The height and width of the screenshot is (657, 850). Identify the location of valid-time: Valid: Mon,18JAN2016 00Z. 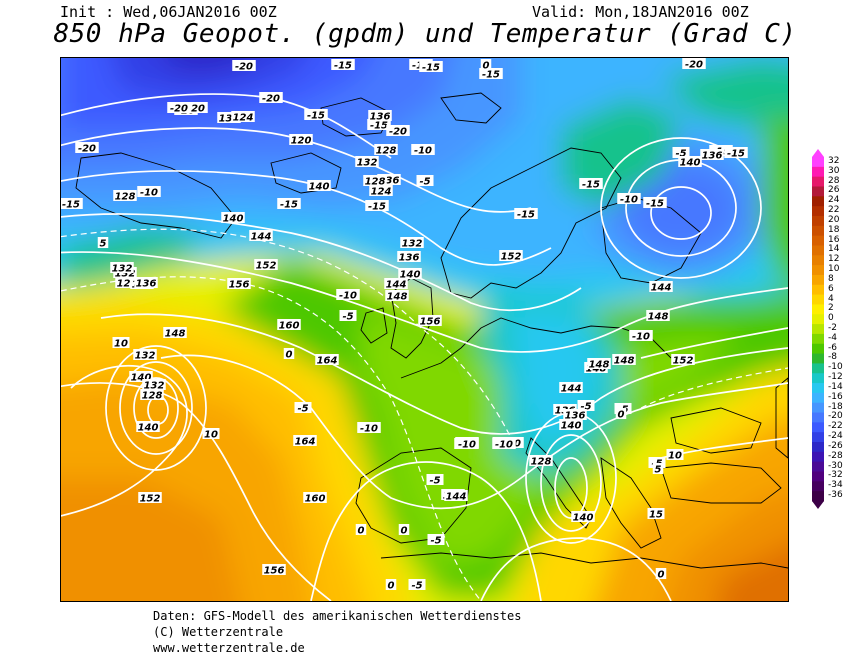
(640, 12).